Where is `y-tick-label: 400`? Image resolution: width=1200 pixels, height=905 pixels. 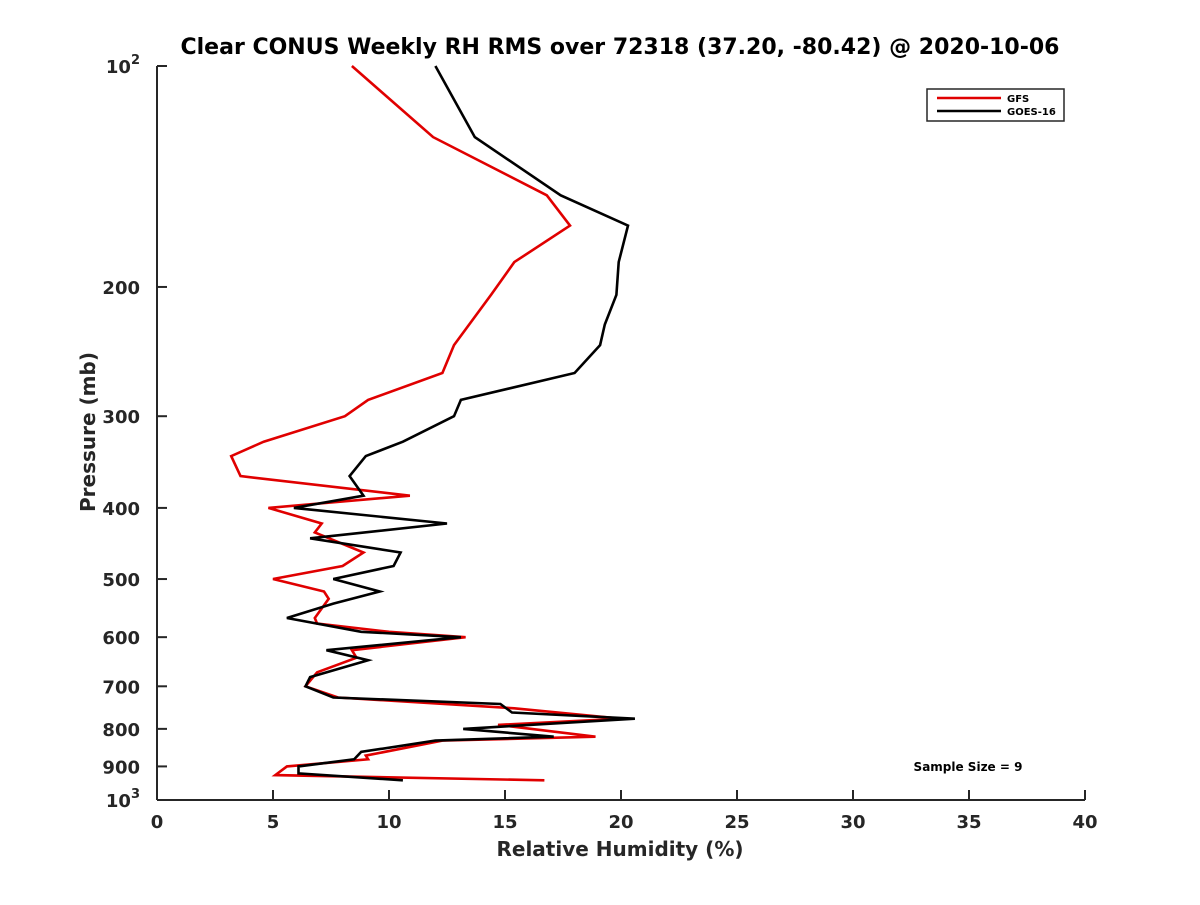
y-tick-label: 400 is located at coordinates (121, 509).